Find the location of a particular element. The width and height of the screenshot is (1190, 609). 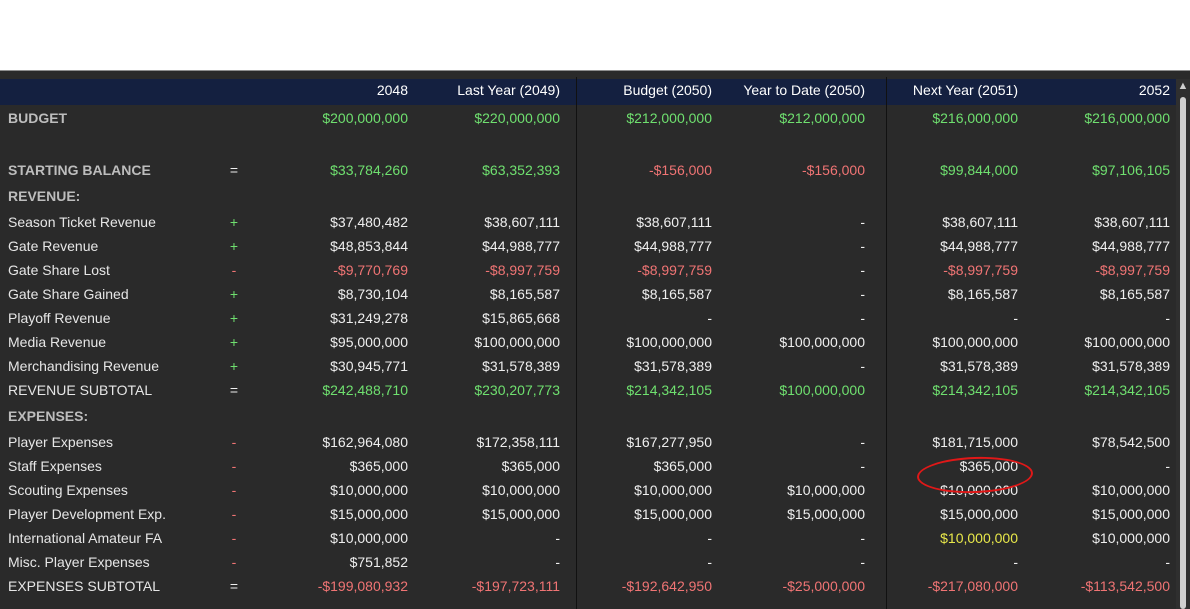

row-label: Gate Share Gained is located at coordinates (68, 294).